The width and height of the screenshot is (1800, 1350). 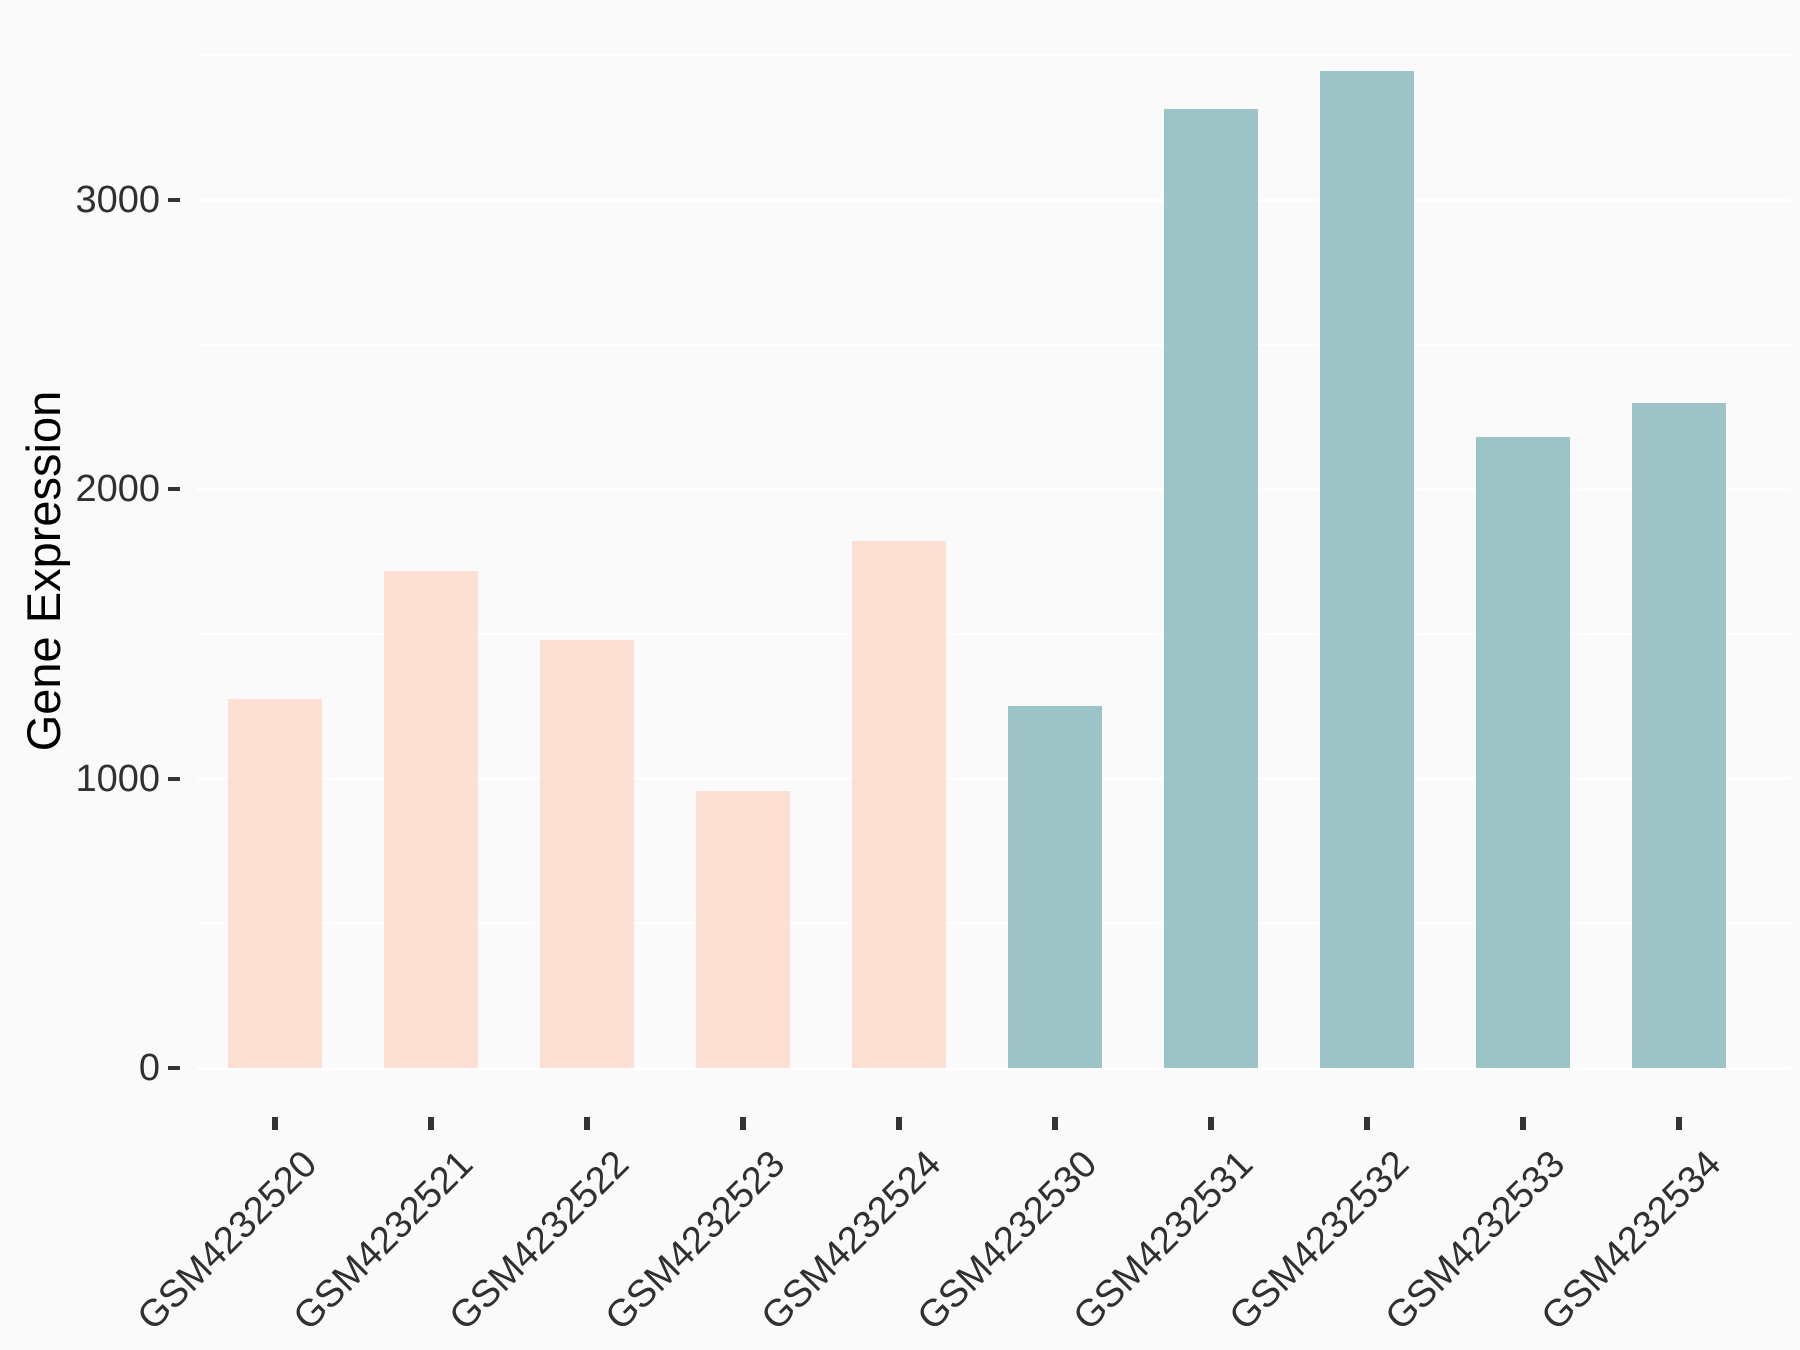 What do you see at coordinates (117, 778) in the screenshot?
I see `y-tick-label: 1000` at bounding box center [117, 778].